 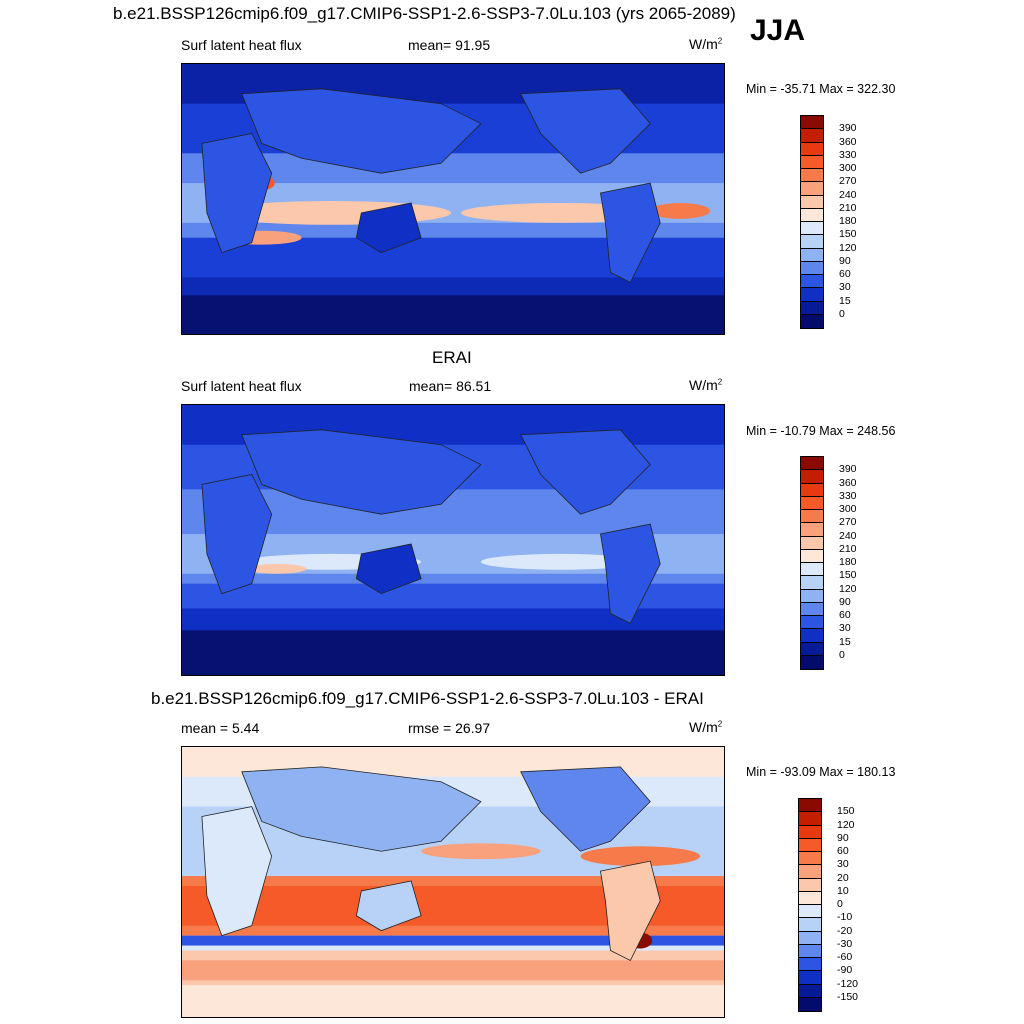 What do you see at coordinates (452, 357) in the screenshot?
I see `panel-2-title: ERAI` at bounding box center [452, 357].